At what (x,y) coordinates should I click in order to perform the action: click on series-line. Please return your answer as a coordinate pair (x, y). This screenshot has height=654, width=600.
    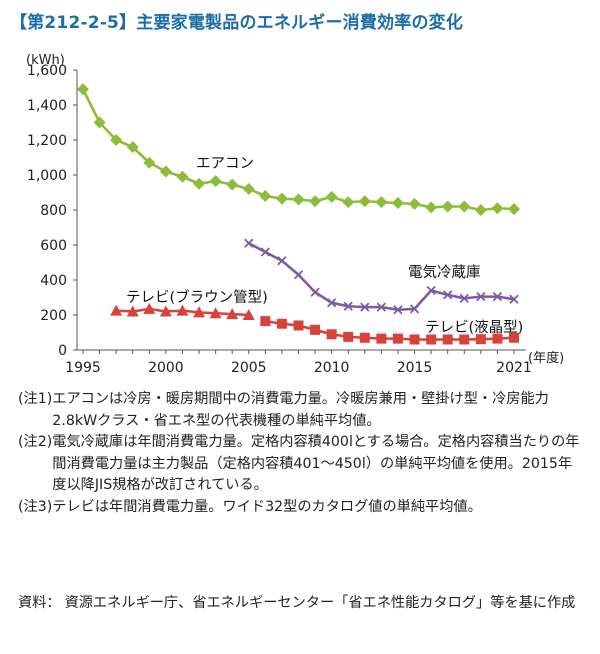
    Looking at the image, I should click on (390, 330).